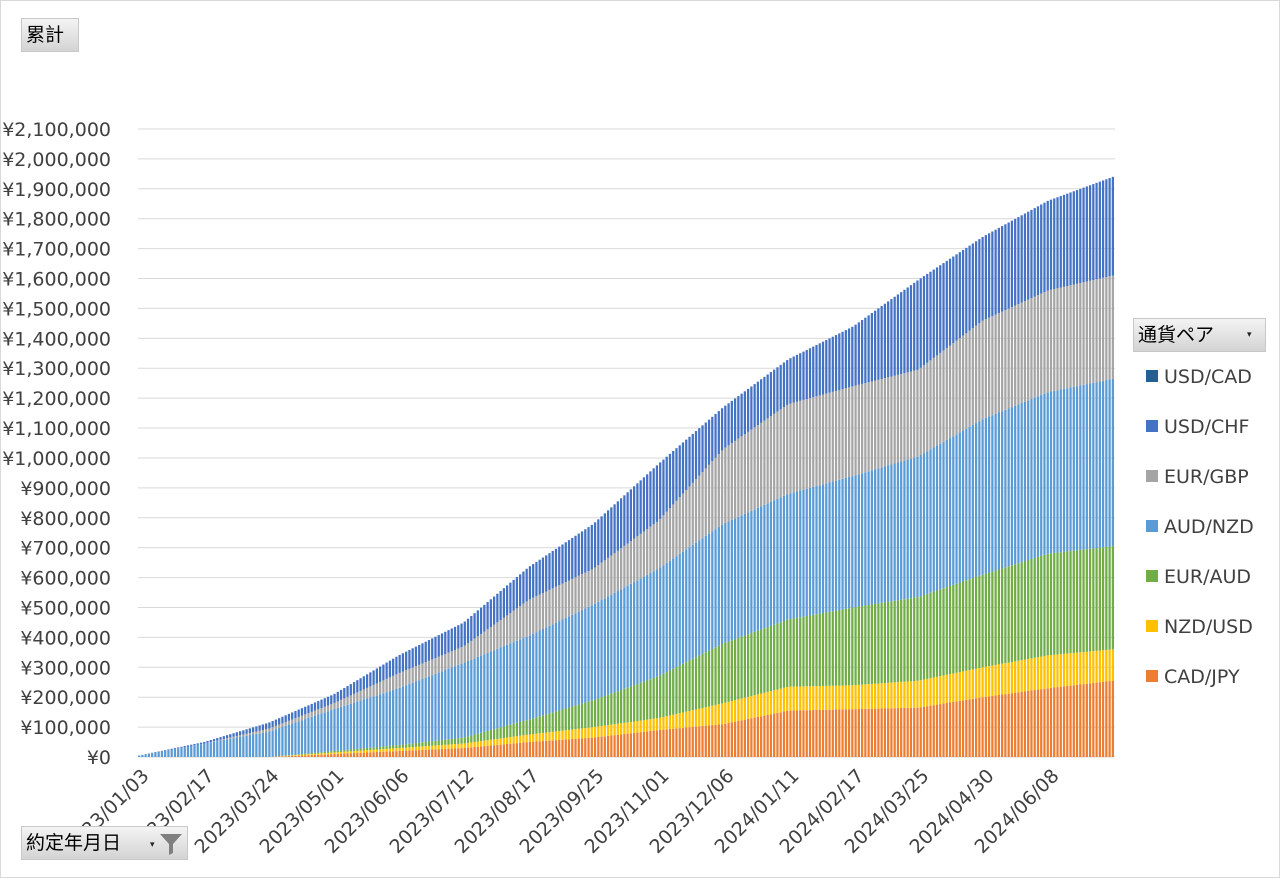 Image resolution: width=1280 pixels, height=878 pixels. What do you see at coordinates (1193, 677) in the screenshot?
I see `legend-item: CAD/JPY` at bounding box center [1193, 677].